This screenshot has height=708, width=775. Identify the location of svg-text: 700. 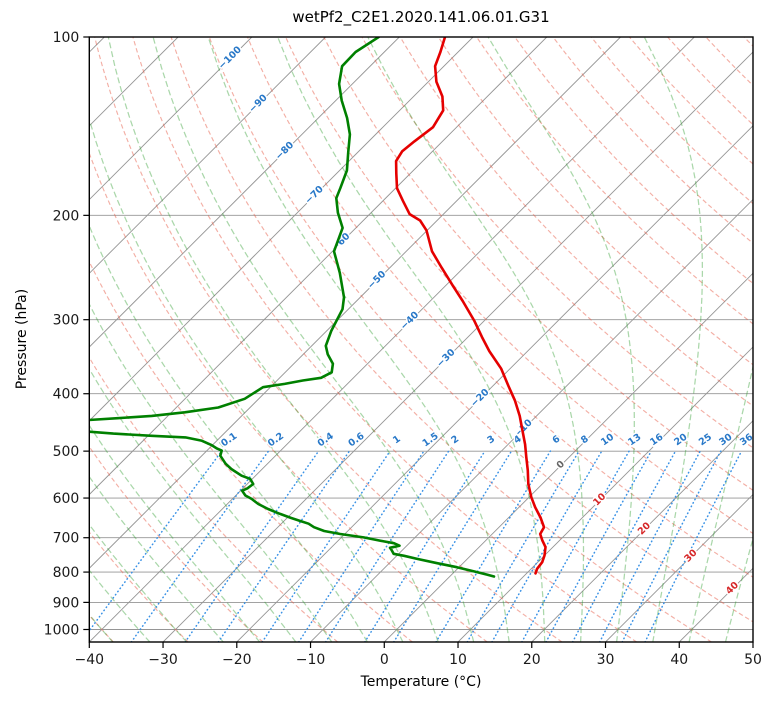
(66, 539).